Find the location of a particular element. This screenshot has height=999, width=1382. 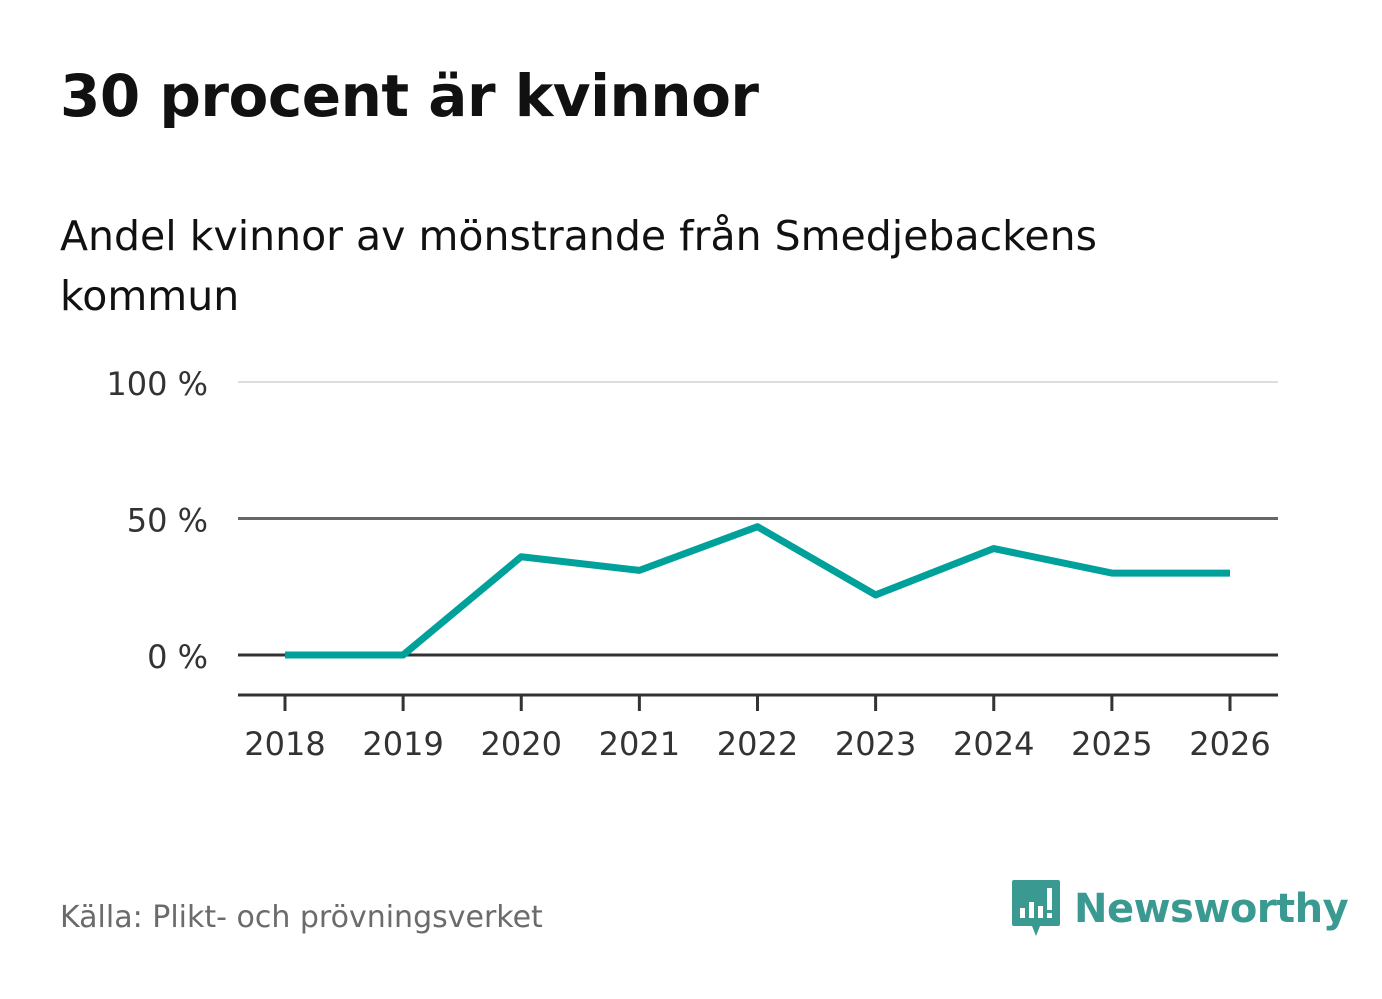

y-tick-label: 0 % is located at coordinates (177, 657).